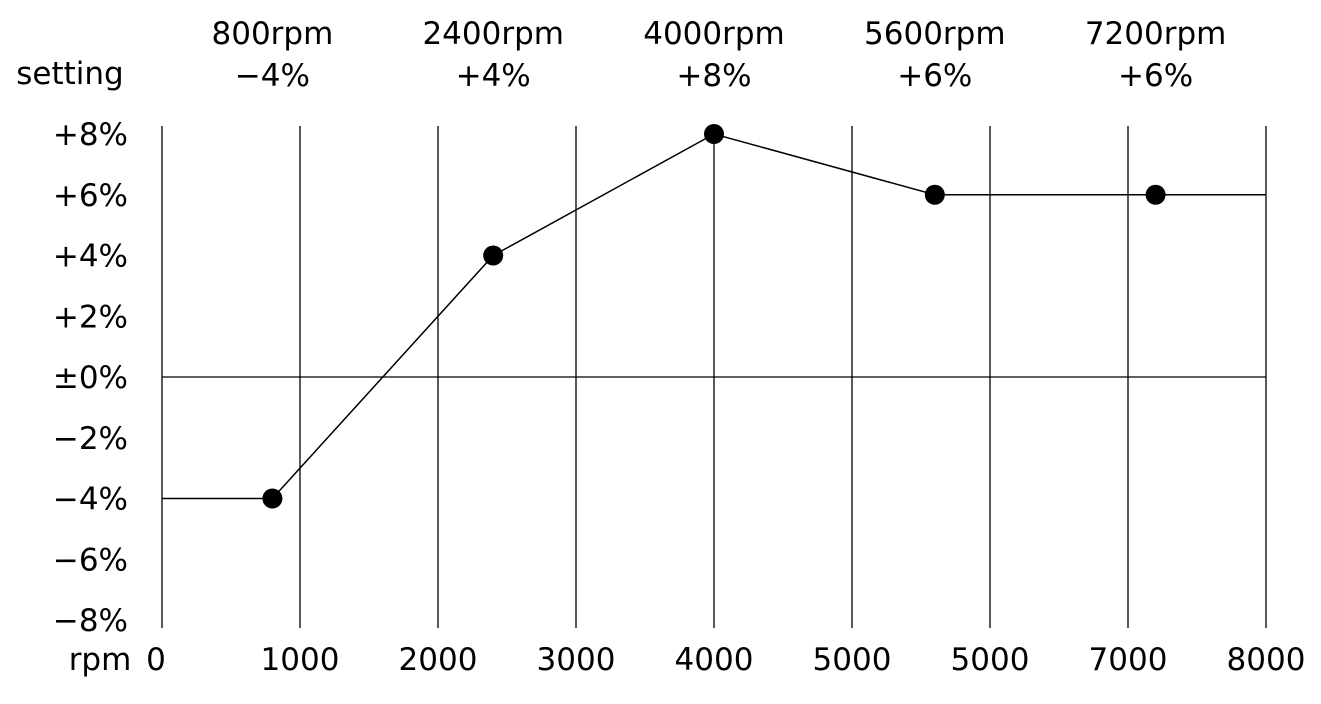 The width and height of the screenshot is (1321, 704). What do you see at coordinates (493, 34) in the screenshot?
I see `point-rpm-label: 2400rpm` at bounding box center [493, 34].